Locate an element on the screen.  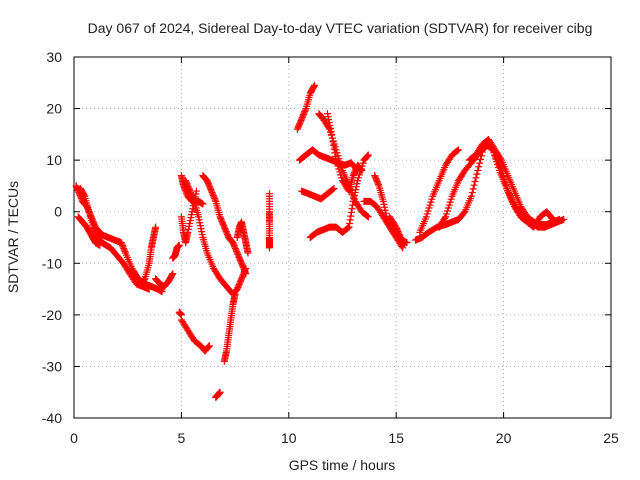
data-point-track-m is located at coordinates (220, 392).